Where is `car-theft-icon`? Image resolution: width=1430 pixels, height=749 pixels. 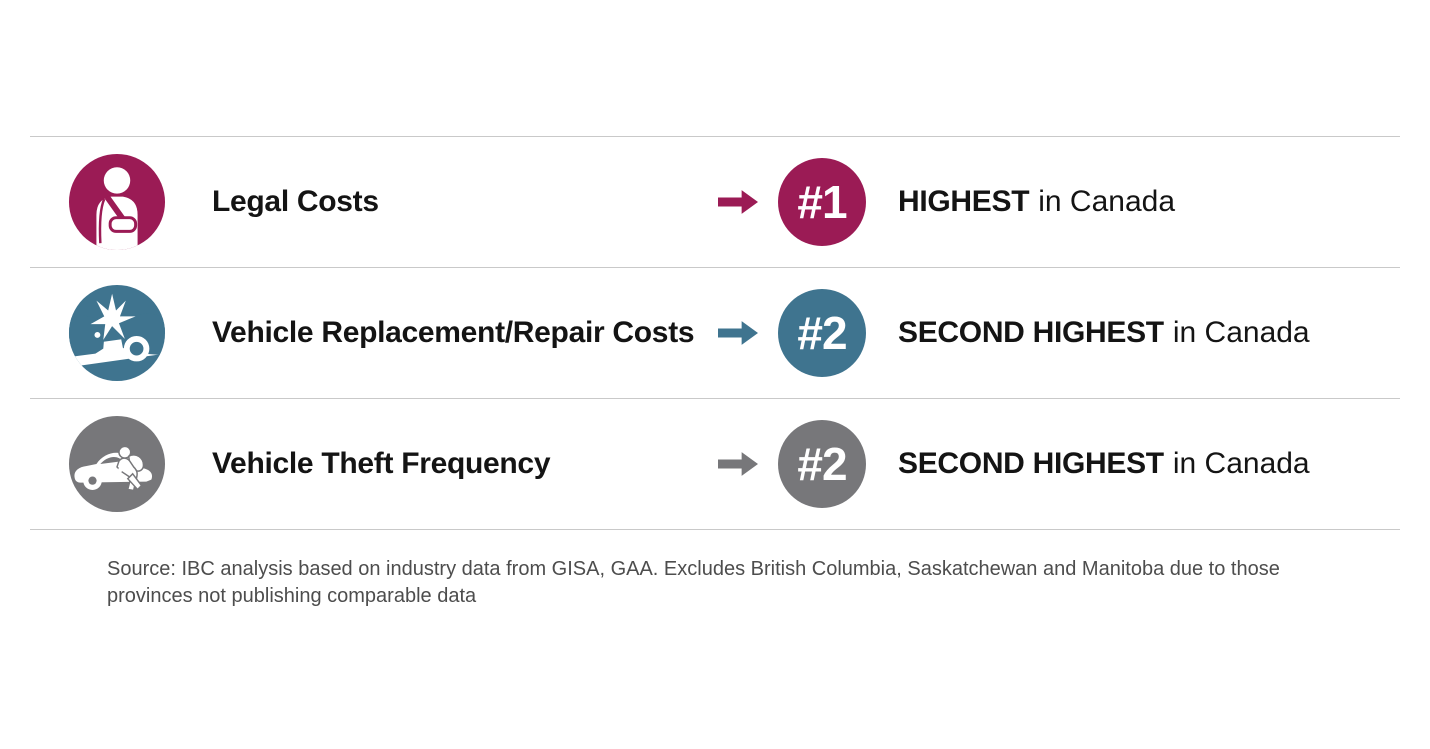 car-theft-icon is located at coordinates (117, 464).